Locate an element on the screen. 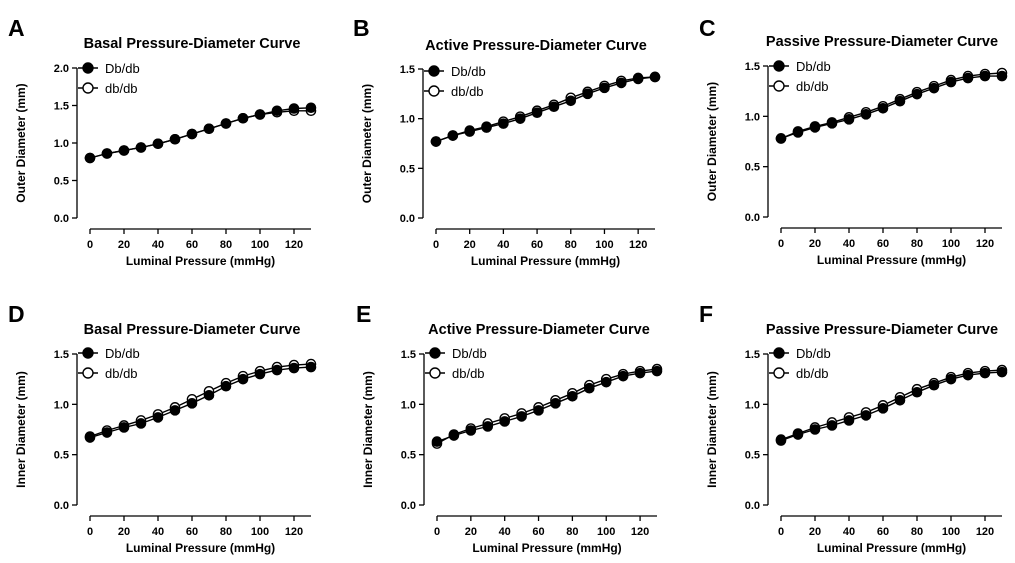 The height and width of the screenshot is (563, 1015). panel-letter: F is located at coordinates (706, 314).